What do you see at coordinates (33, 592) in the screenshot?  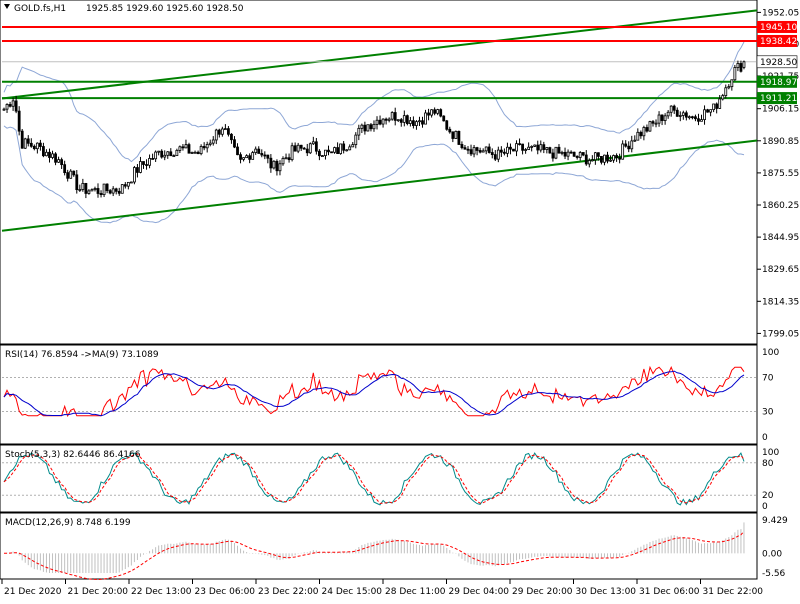 I see `time-tick-label: 21 Dec 2020` at bounding box center [33, 592].